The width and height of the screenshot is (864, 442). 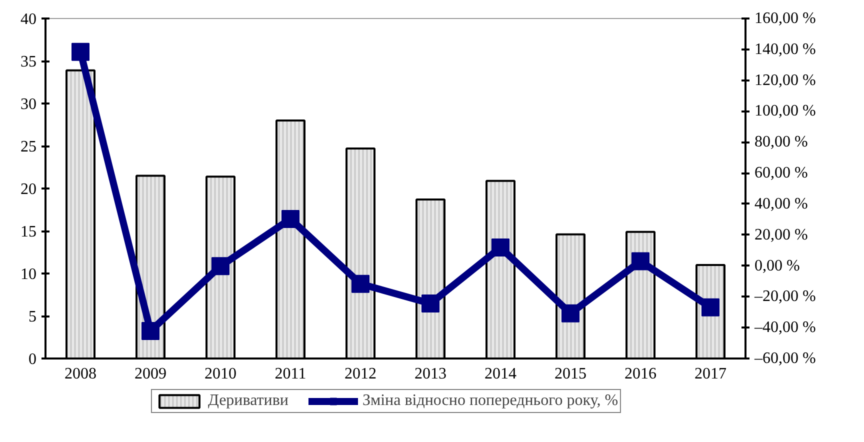 What do you see at coordinates (785, 18) in the screenshot?
I see `y2-tick-label: 160,00 %` at bounding box center [785, 18].